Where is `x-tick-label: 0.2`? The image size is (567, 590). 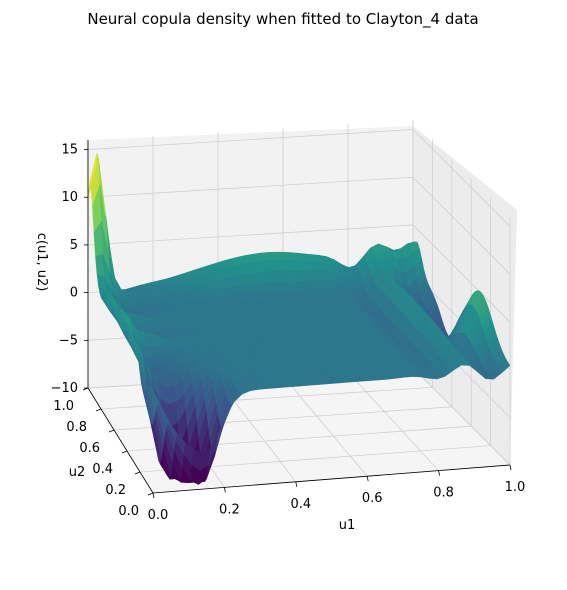
x-tick-label: 0.2 is located at coordinates (229, 509).